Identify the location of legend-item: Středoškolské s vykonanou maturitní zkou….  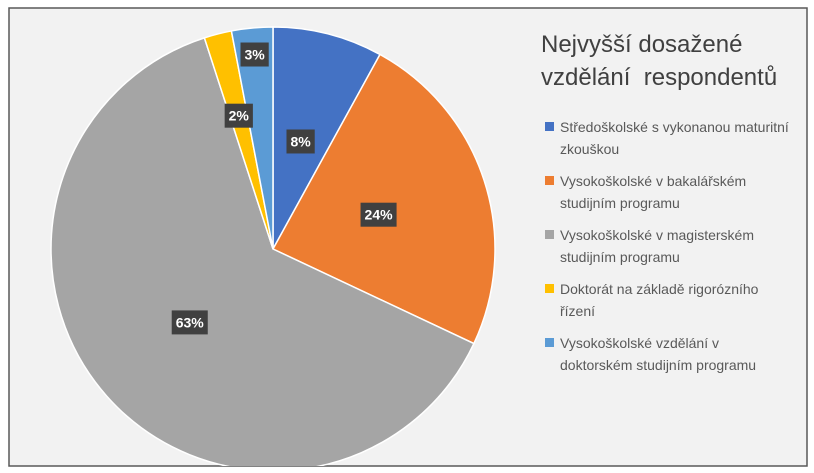
(668, 138).